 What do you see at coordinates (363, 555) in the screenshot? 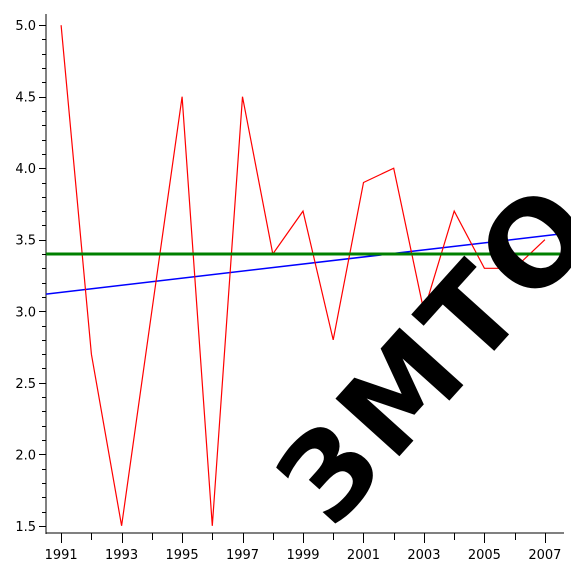
I see `x-tick-label: 2001` at bounding box center [363, 555].